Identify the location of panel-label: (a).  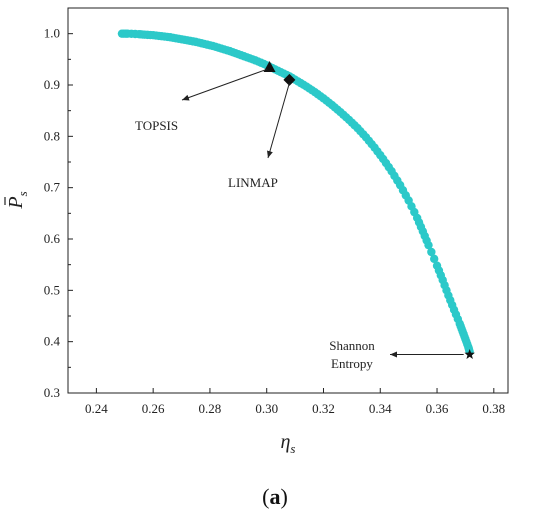
(275, 496).